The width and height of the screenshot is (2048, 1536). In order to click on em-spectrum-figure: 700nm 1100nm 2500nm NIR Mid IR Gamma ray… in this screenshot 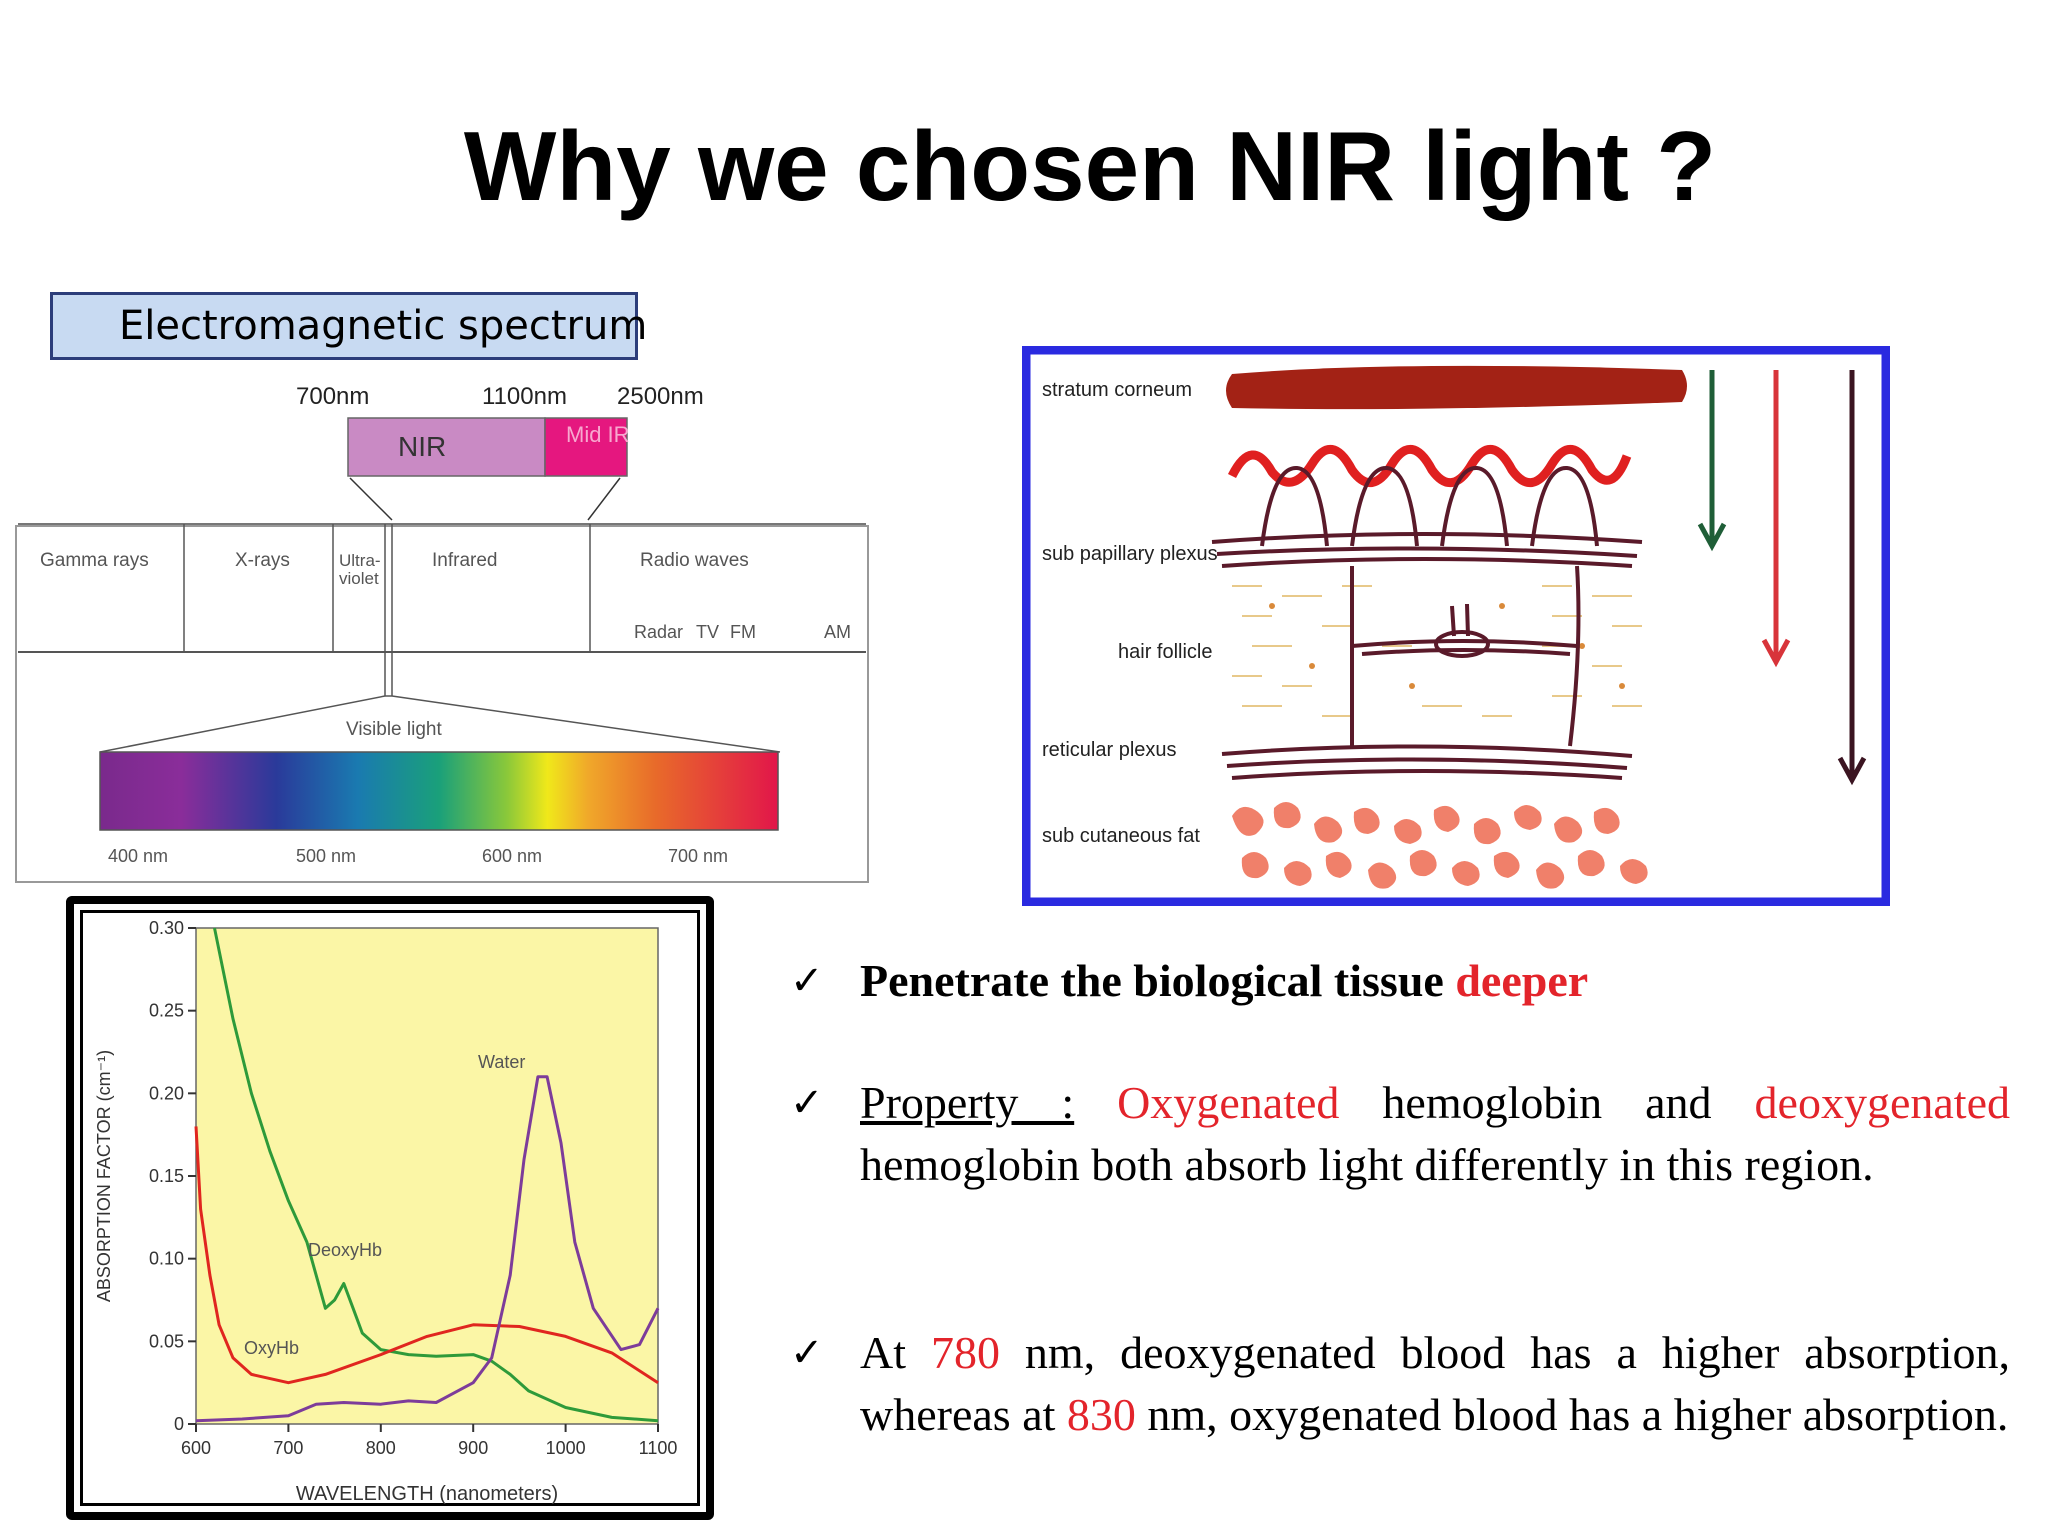, I will do `click(442, 633)`.